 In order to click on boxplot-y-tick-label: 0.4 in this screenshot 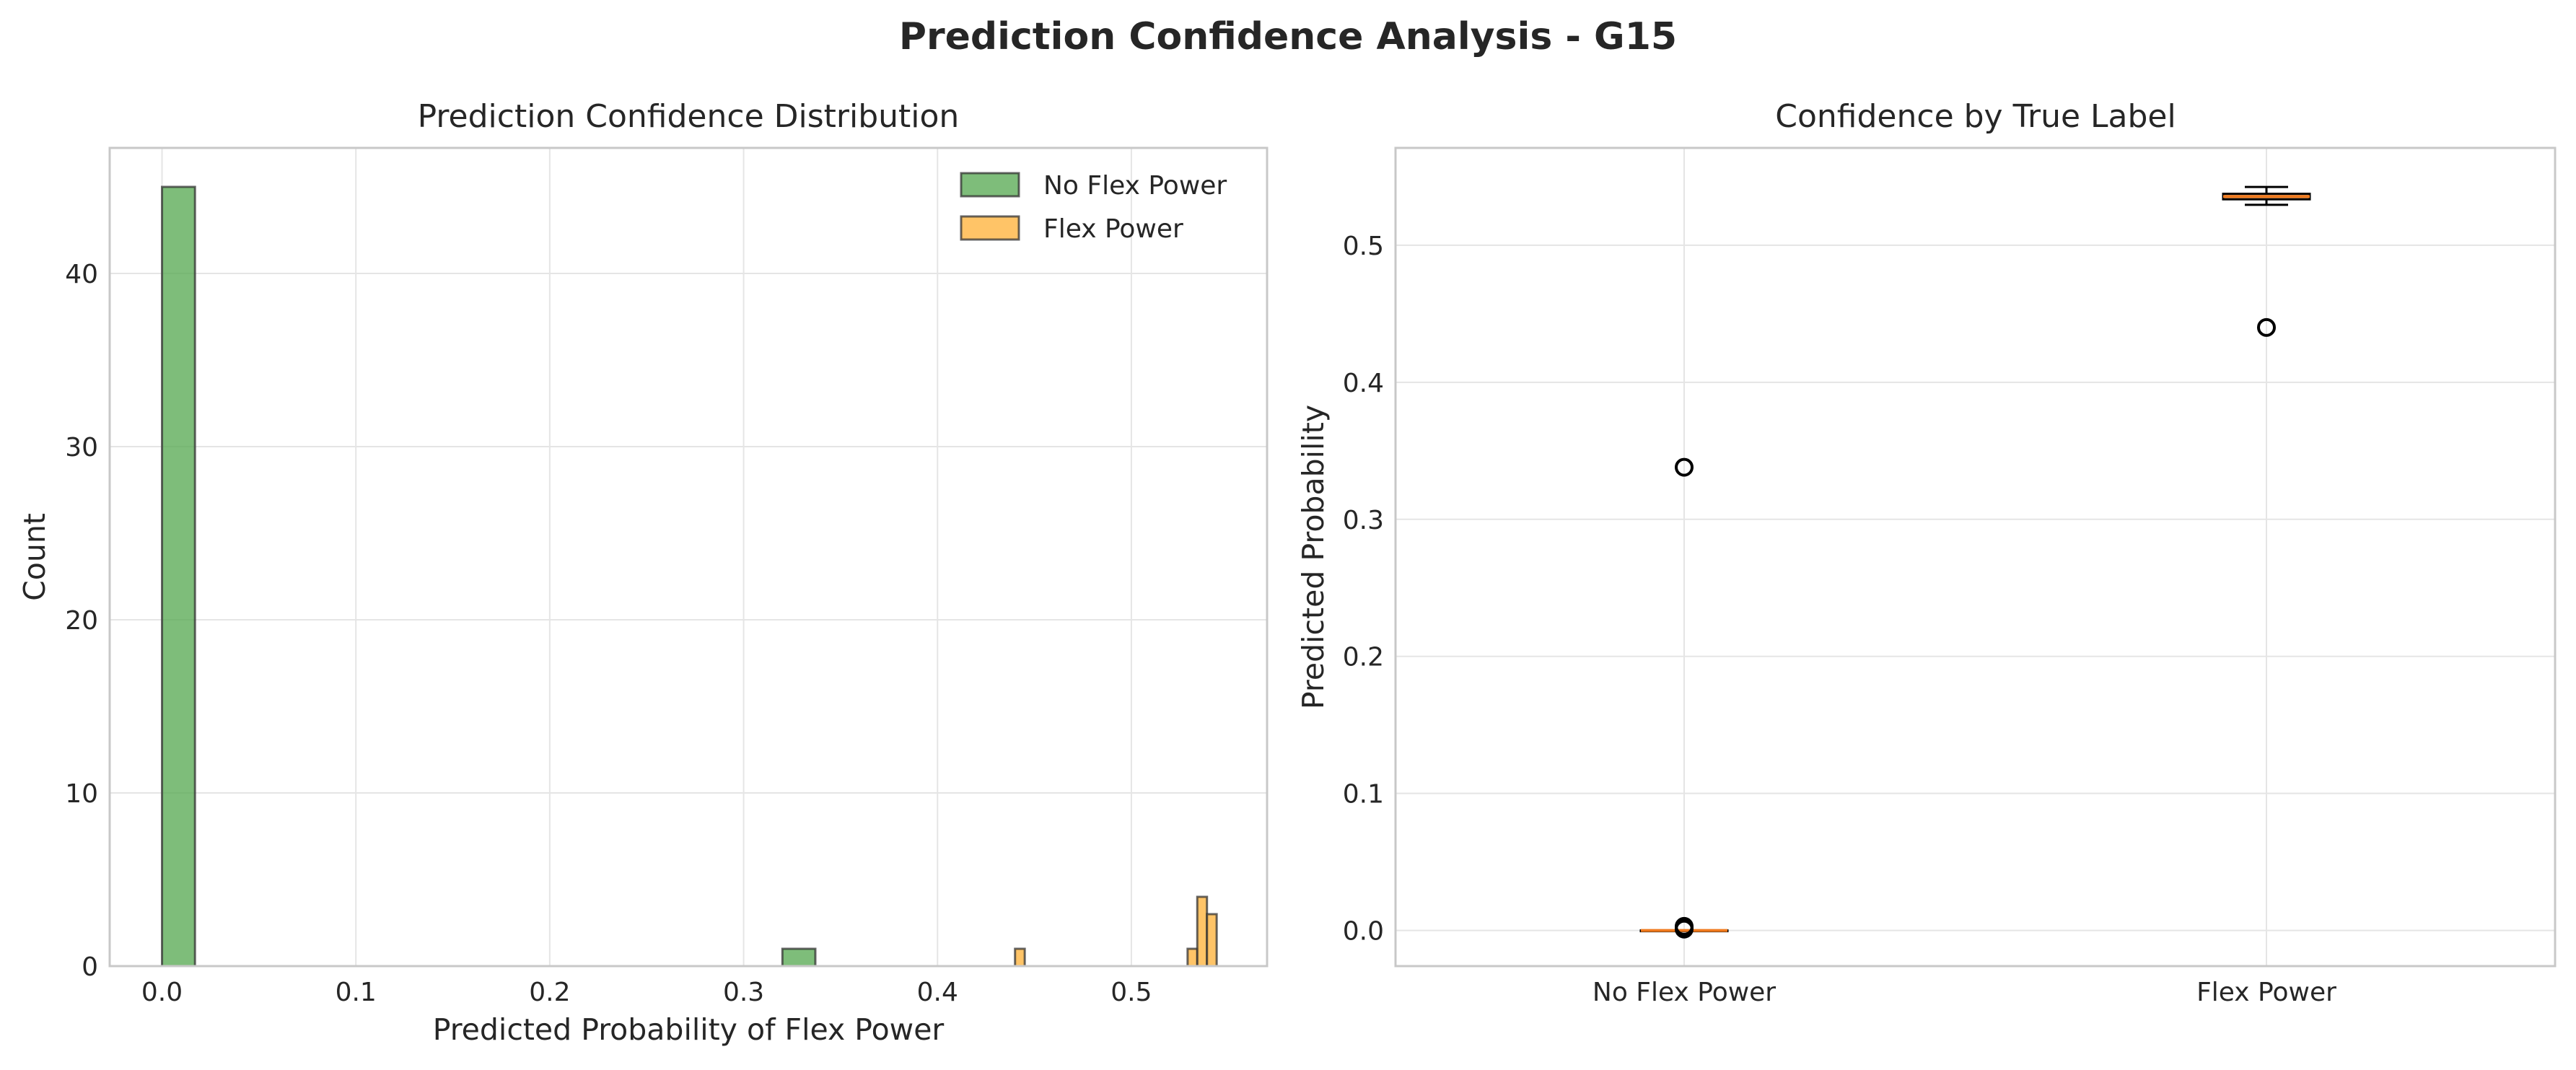, I will do `click(1363, 383)`.